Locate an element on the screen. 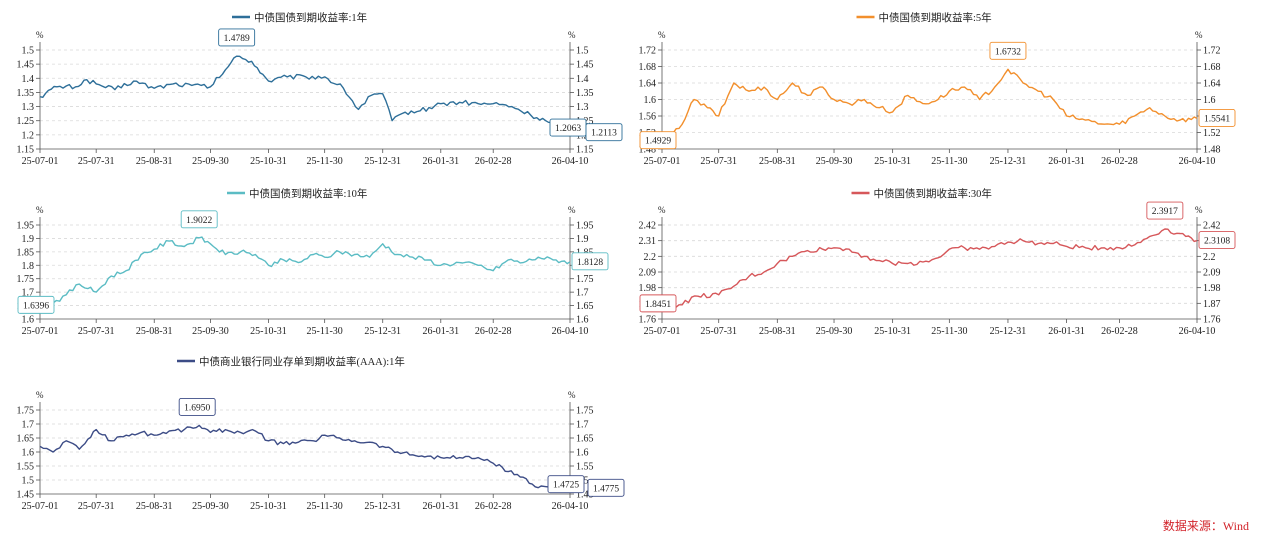 The height and width of the screenshot is (541, 1269). y-tick-label-left: 1.64 is located at coordinates (648, 84).